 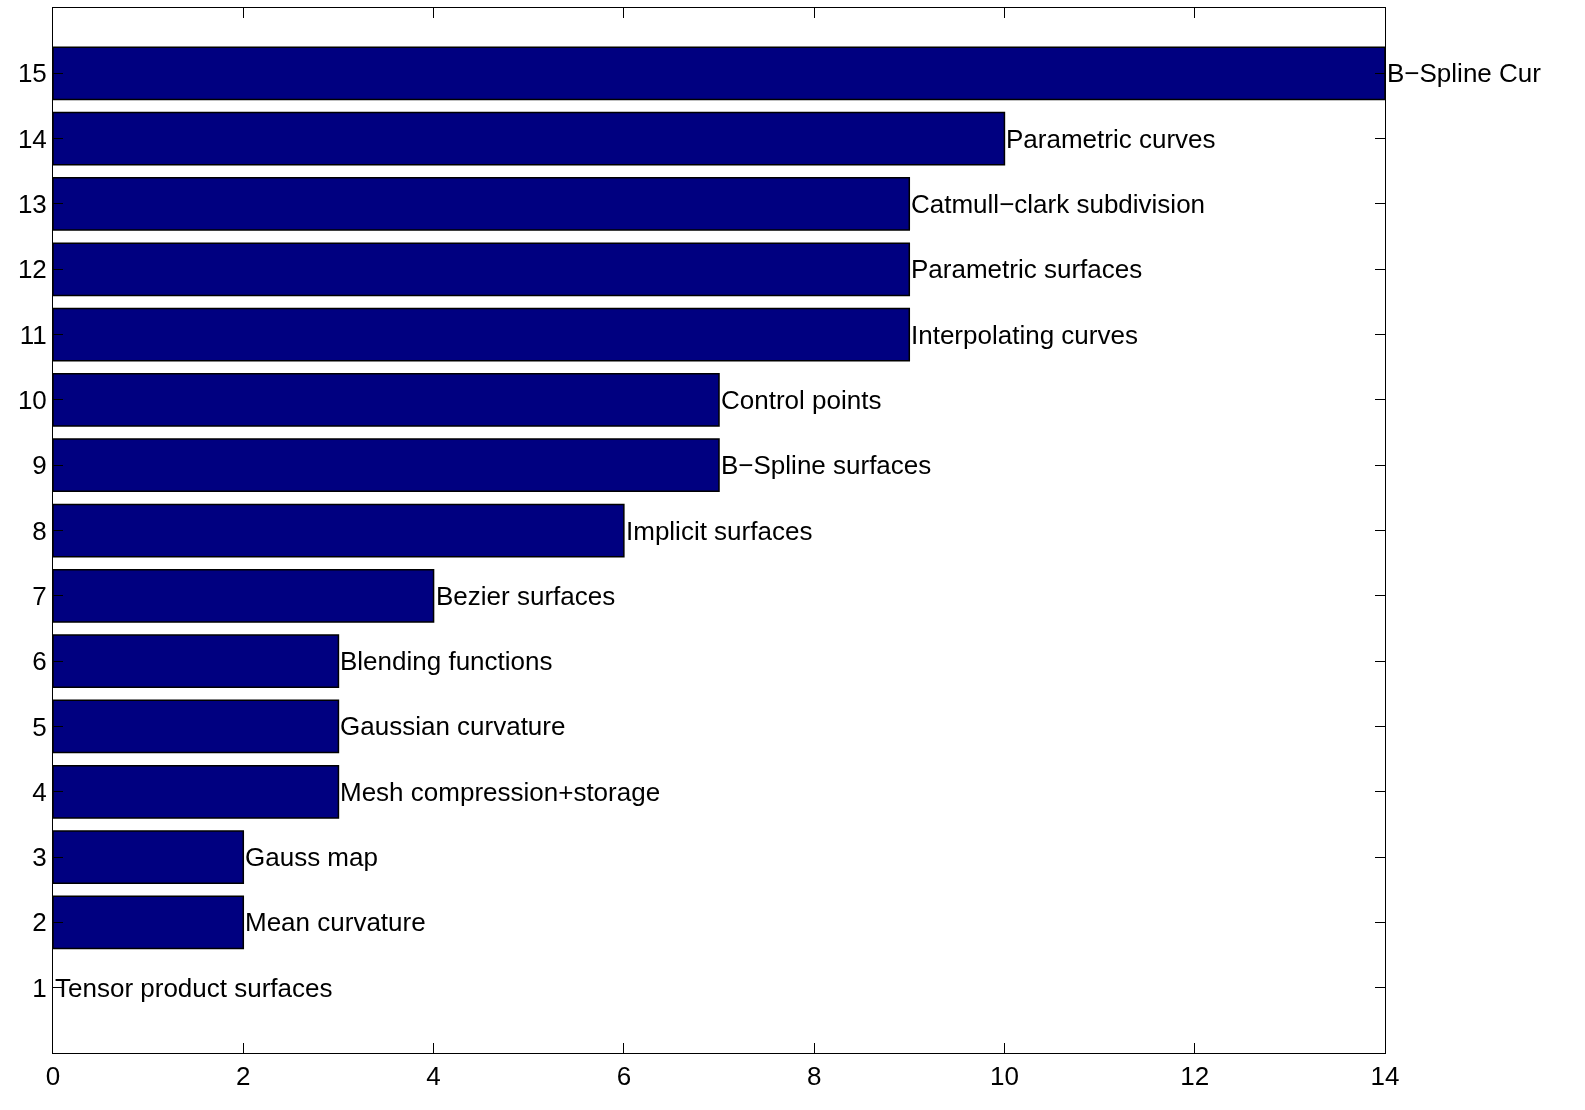 I want to click on annotation: B−Spline surfaces, so click(x=826, y=465).